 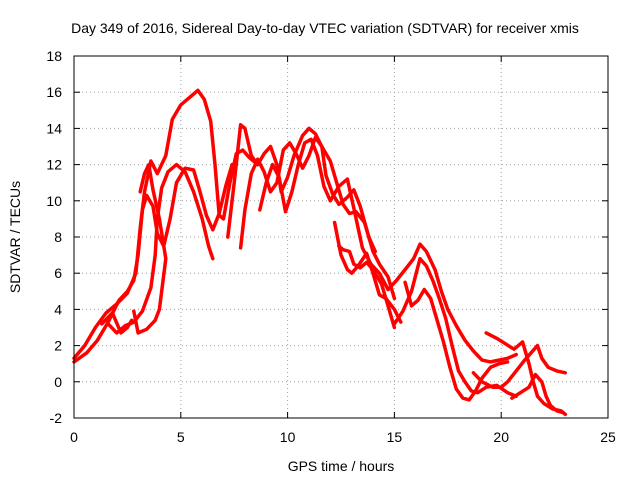 What do you see at coordinates (54, 92) in the screenshot?
I see `y-tick-label: 16` at bounding box center [54, 92].